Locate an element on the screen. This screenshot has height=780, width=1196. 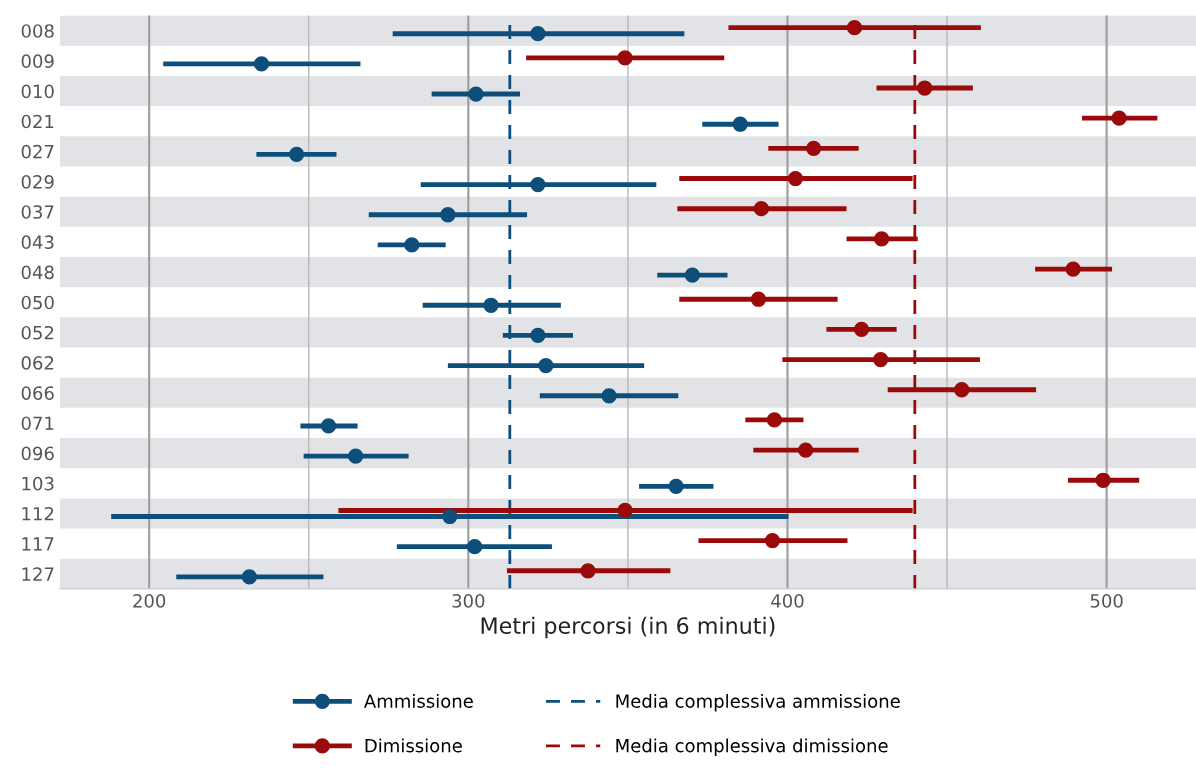
y-tick-label: 096 is located at coordinates (37, 453).